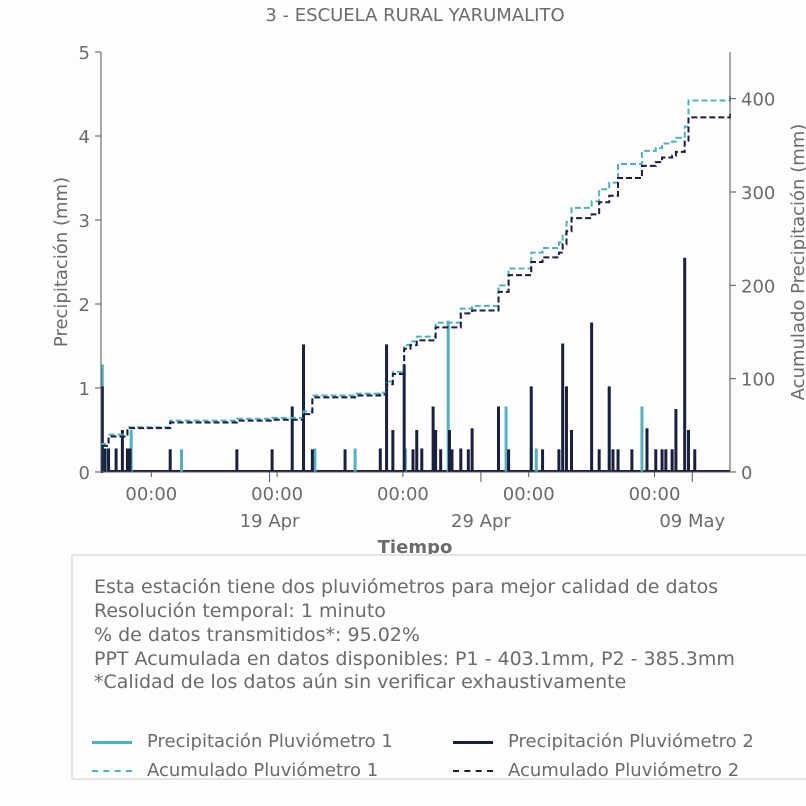 This screenshot has height=806, width=806. What do you see at coordinates (112, 742) in the screenshot?
I see `legend-swatch-p1-precip` at bounding box center [112, 742].